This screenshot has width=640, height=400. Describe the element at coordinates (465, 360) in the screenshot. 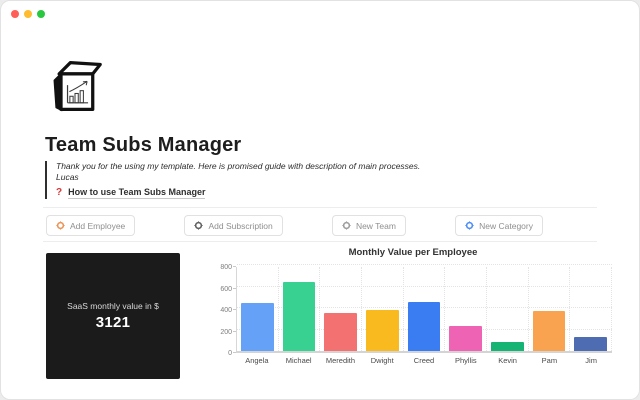

I see `x-label-phyllis: Phyllis` at that location.